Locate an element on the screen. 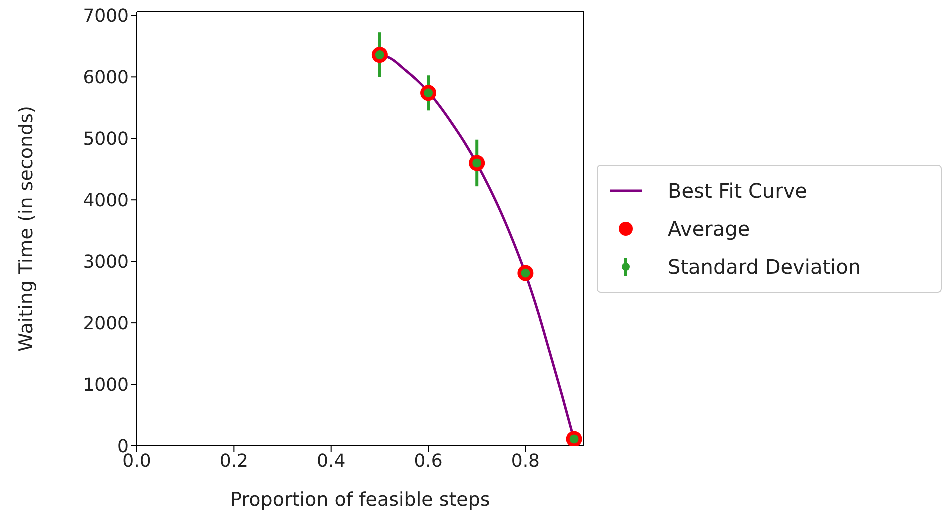 This screenshot has height=527, width=942. y-tick-label: 7000 is located at coordinates (106, 17).